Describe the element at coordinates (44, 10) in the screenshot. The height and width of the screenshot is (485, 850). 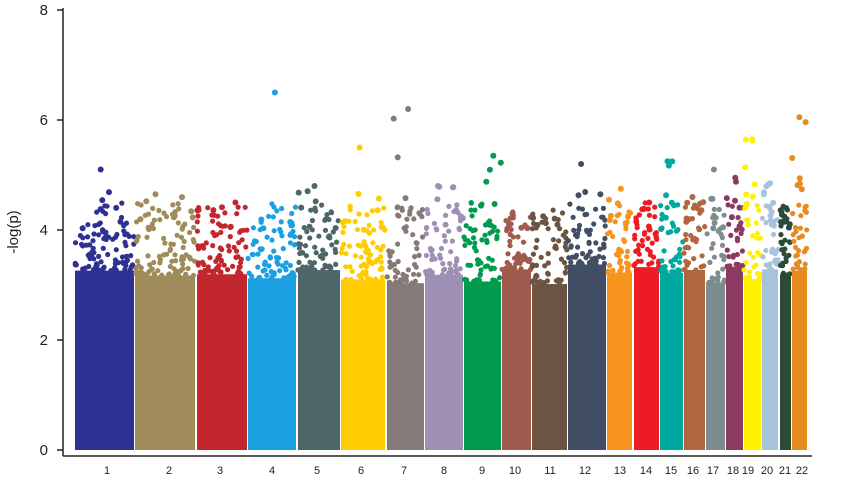
I see `y-tick-label: 8` at that location.